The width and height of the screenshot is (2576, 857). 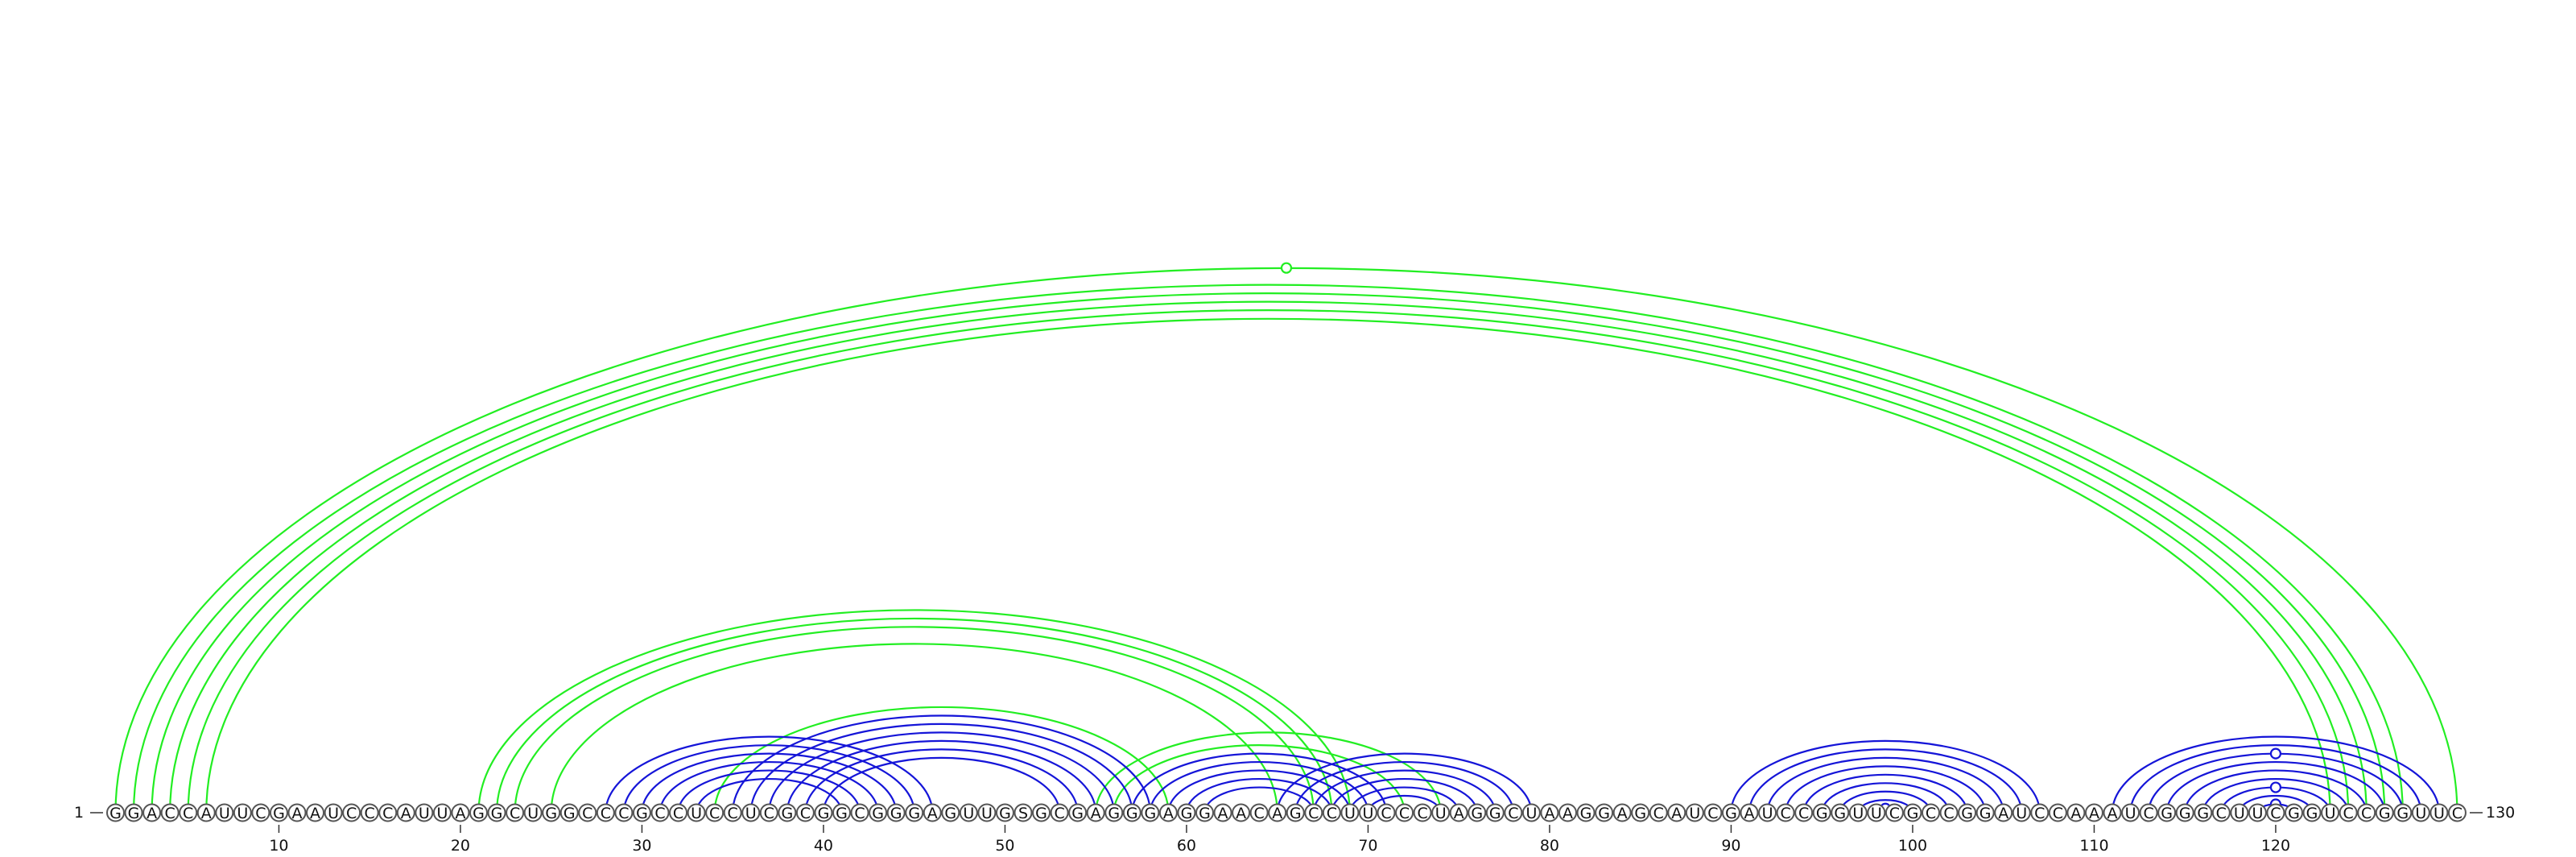 I want to click on ruler-tick-label: 50, so click(x=1005, y=846).